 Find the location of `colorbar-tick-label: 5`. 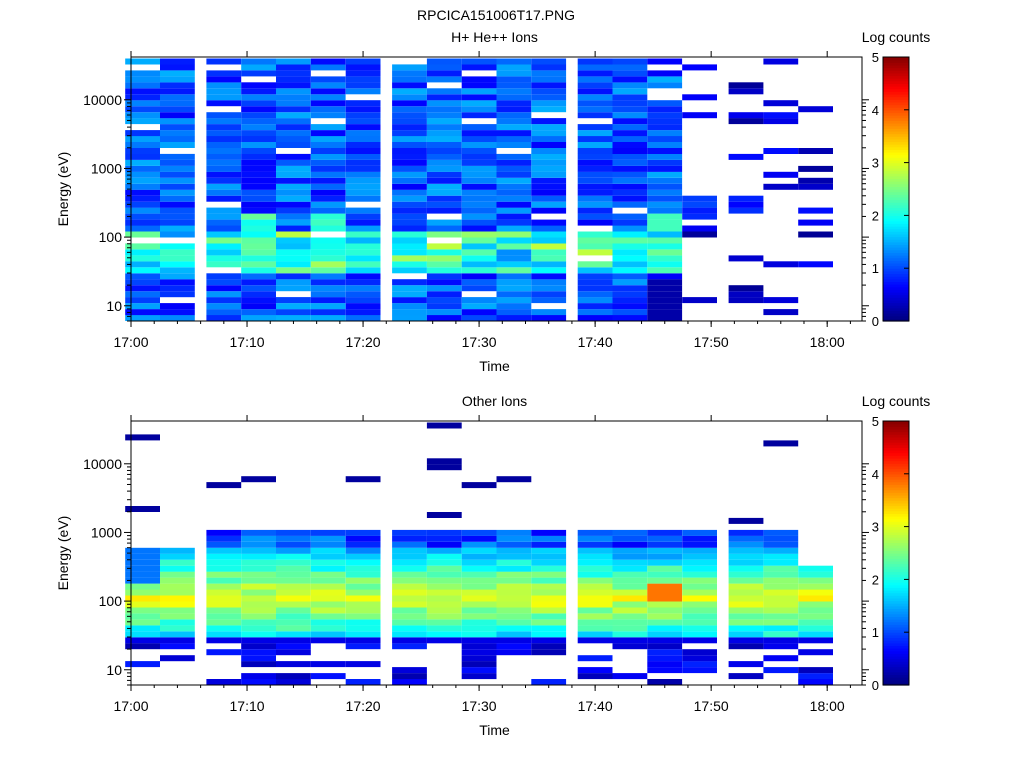

colorbar-tick-label: 5 is located at coordinates (875, 421).